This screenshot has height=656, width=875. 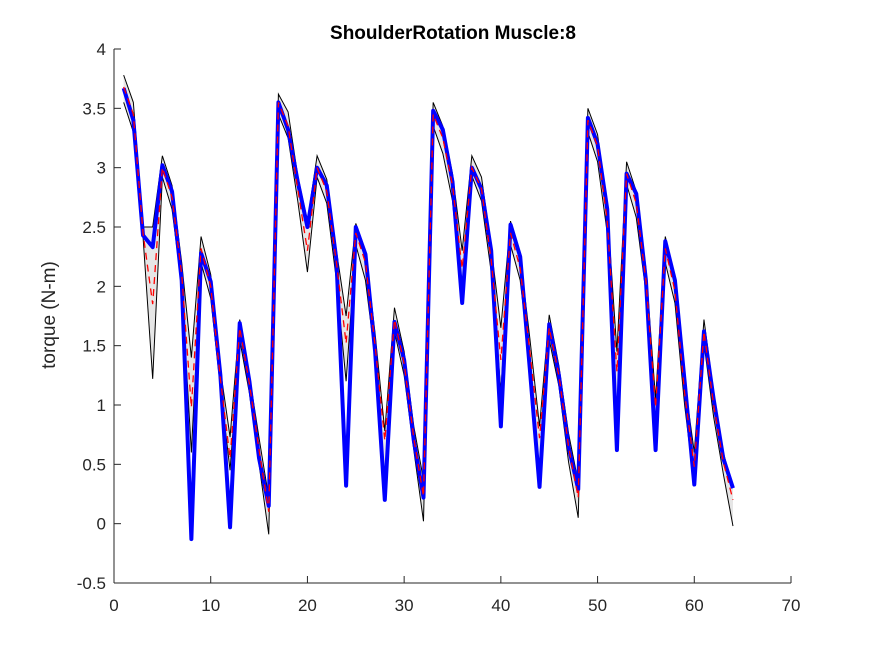 What do you see at coordinates (307, 605) in the screenshot?
I see `x-tick-label: 20` at bounding box center [307, 605].